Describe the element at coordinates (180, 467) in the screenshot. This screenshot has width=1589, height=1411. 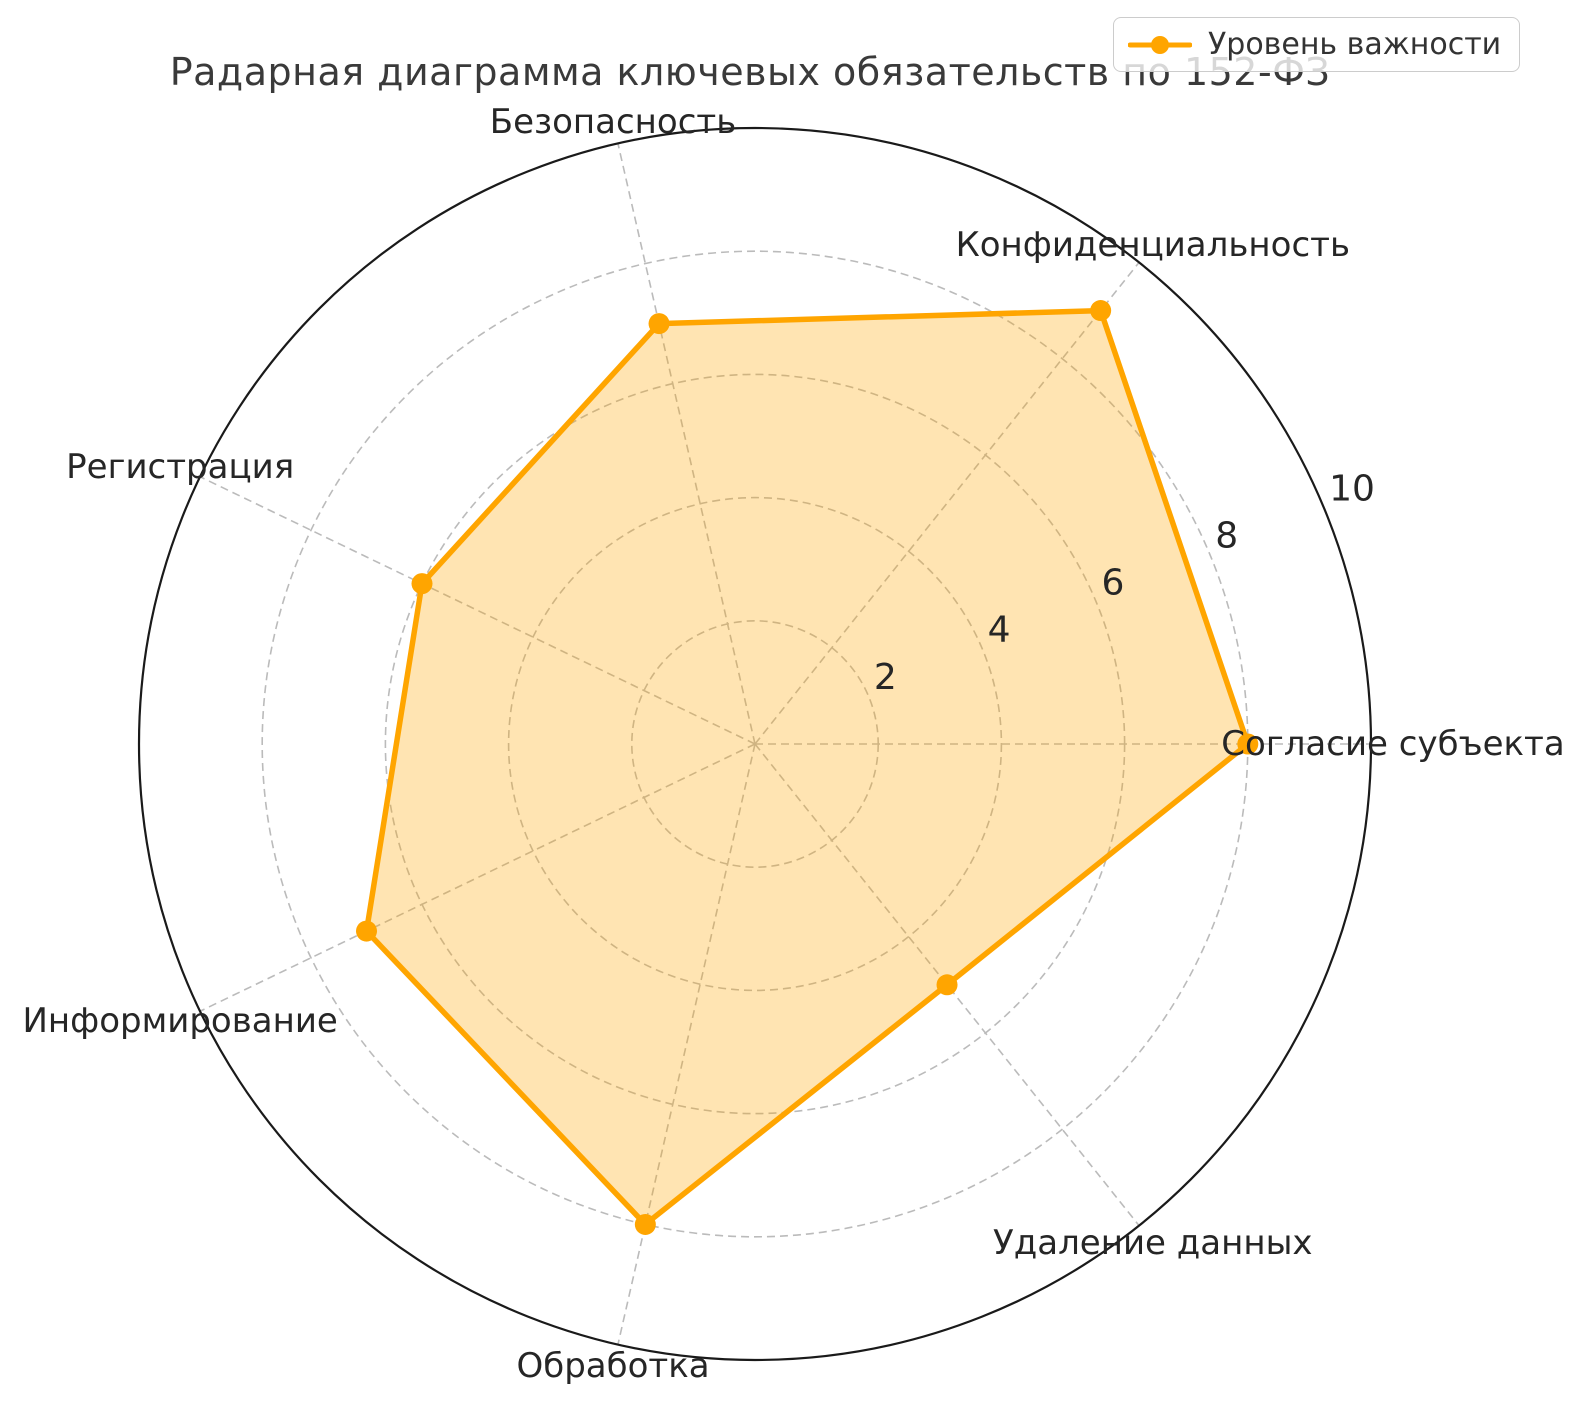
I see `category-label-3: Регистрация` at that location.